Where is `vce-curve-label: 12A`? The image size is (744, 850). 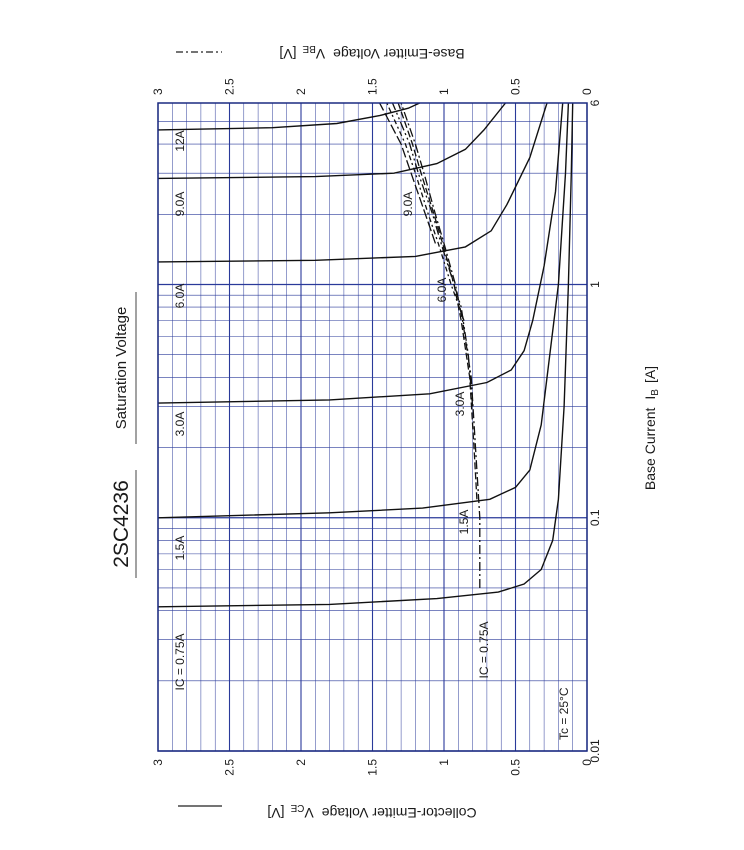
vce-curve-label: 12A is located at coordinates (180, 140).